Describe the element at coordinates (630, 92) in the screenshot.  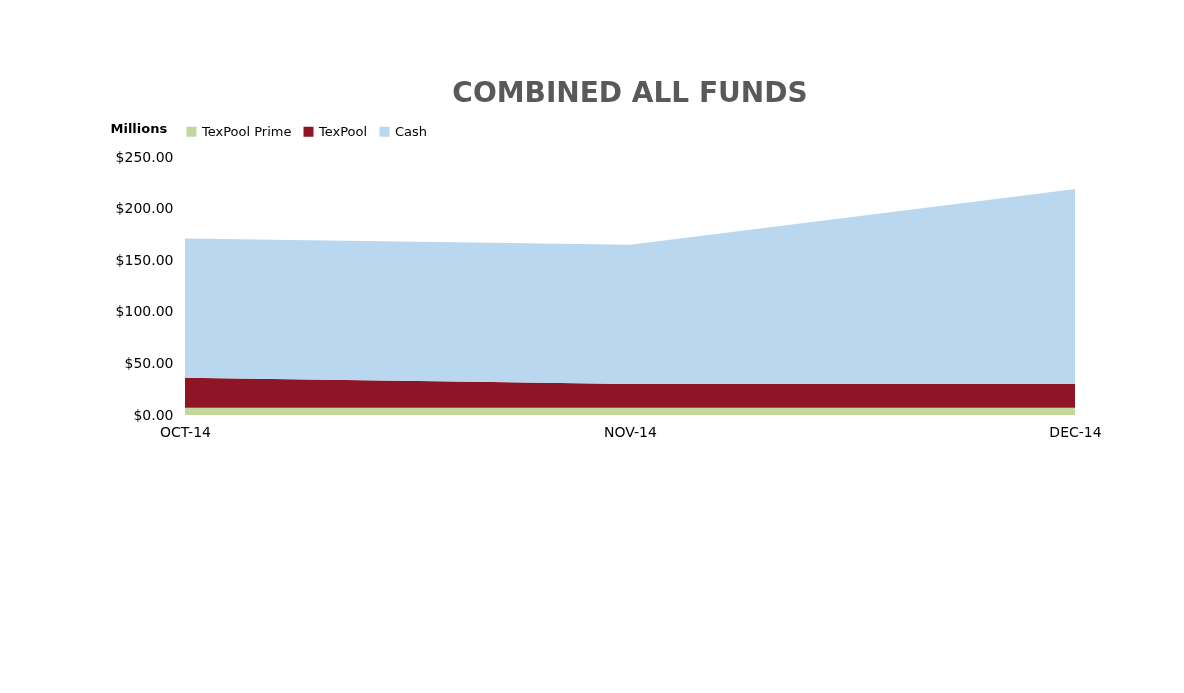
I see `chart-title: COMBINED ALL FUNDS` at that location.